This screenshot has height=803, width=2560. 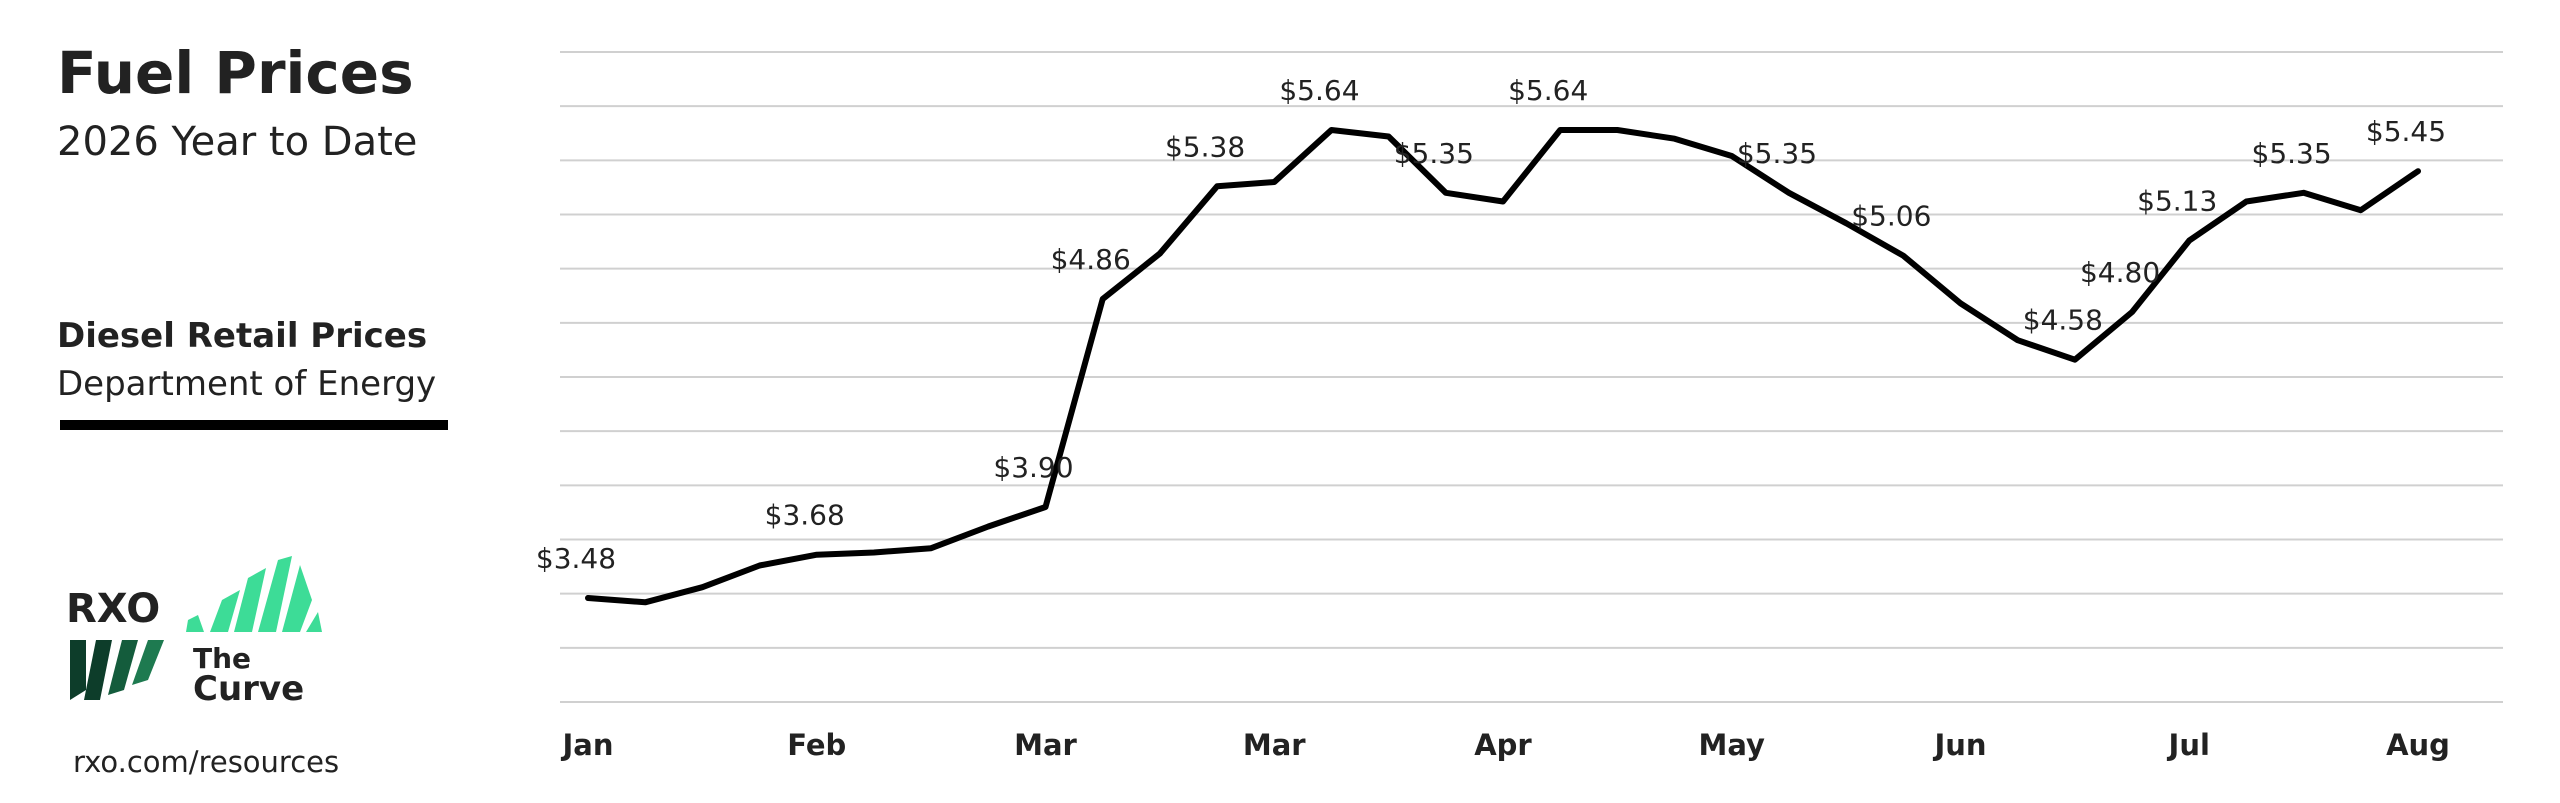 I want to click on data-label: $3.48, so click(x=576, y=558).